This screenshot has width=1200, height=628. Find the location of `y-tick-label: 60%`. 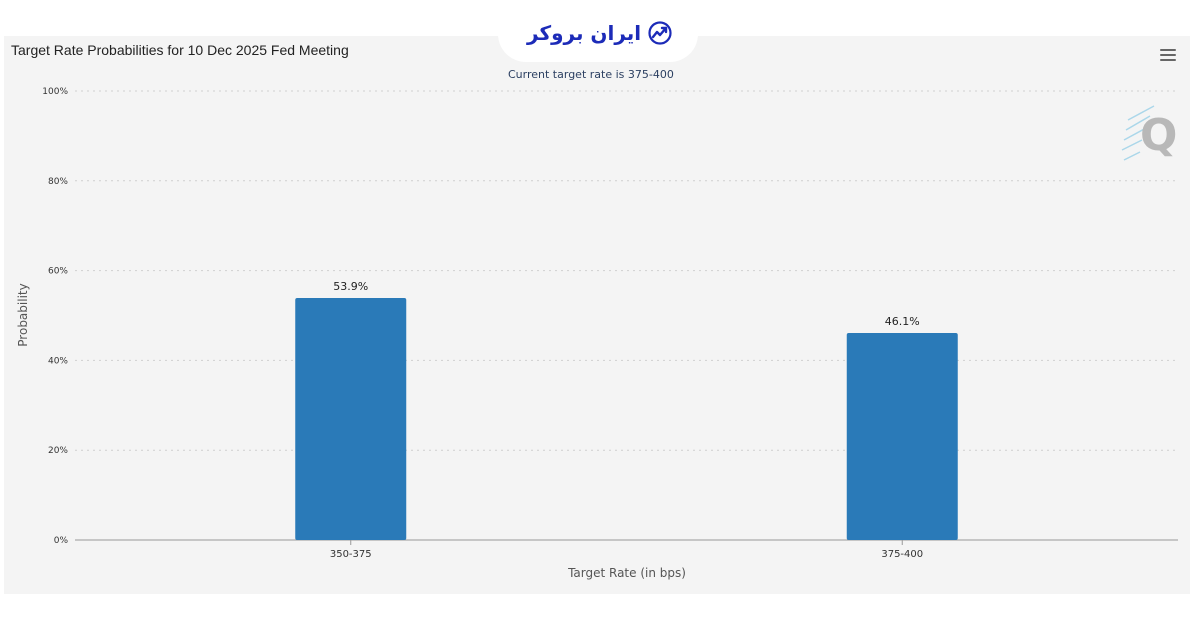

y-tick-label: 60% is located at coordinates (58, 272).